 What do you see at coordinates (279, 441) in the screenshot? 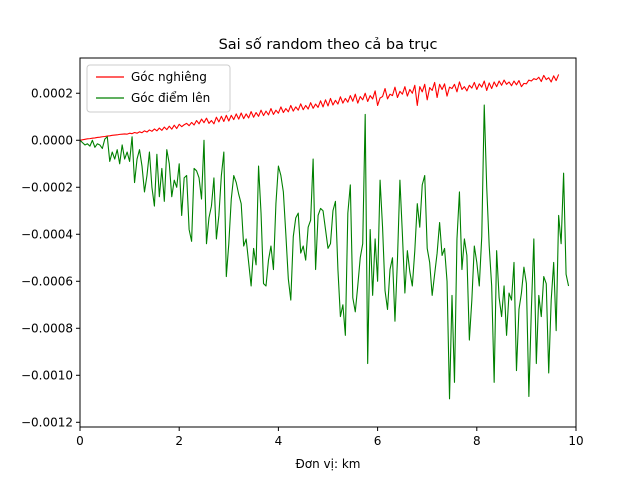
I see `x-tick-label: 4` at bounding box center [279, 441].